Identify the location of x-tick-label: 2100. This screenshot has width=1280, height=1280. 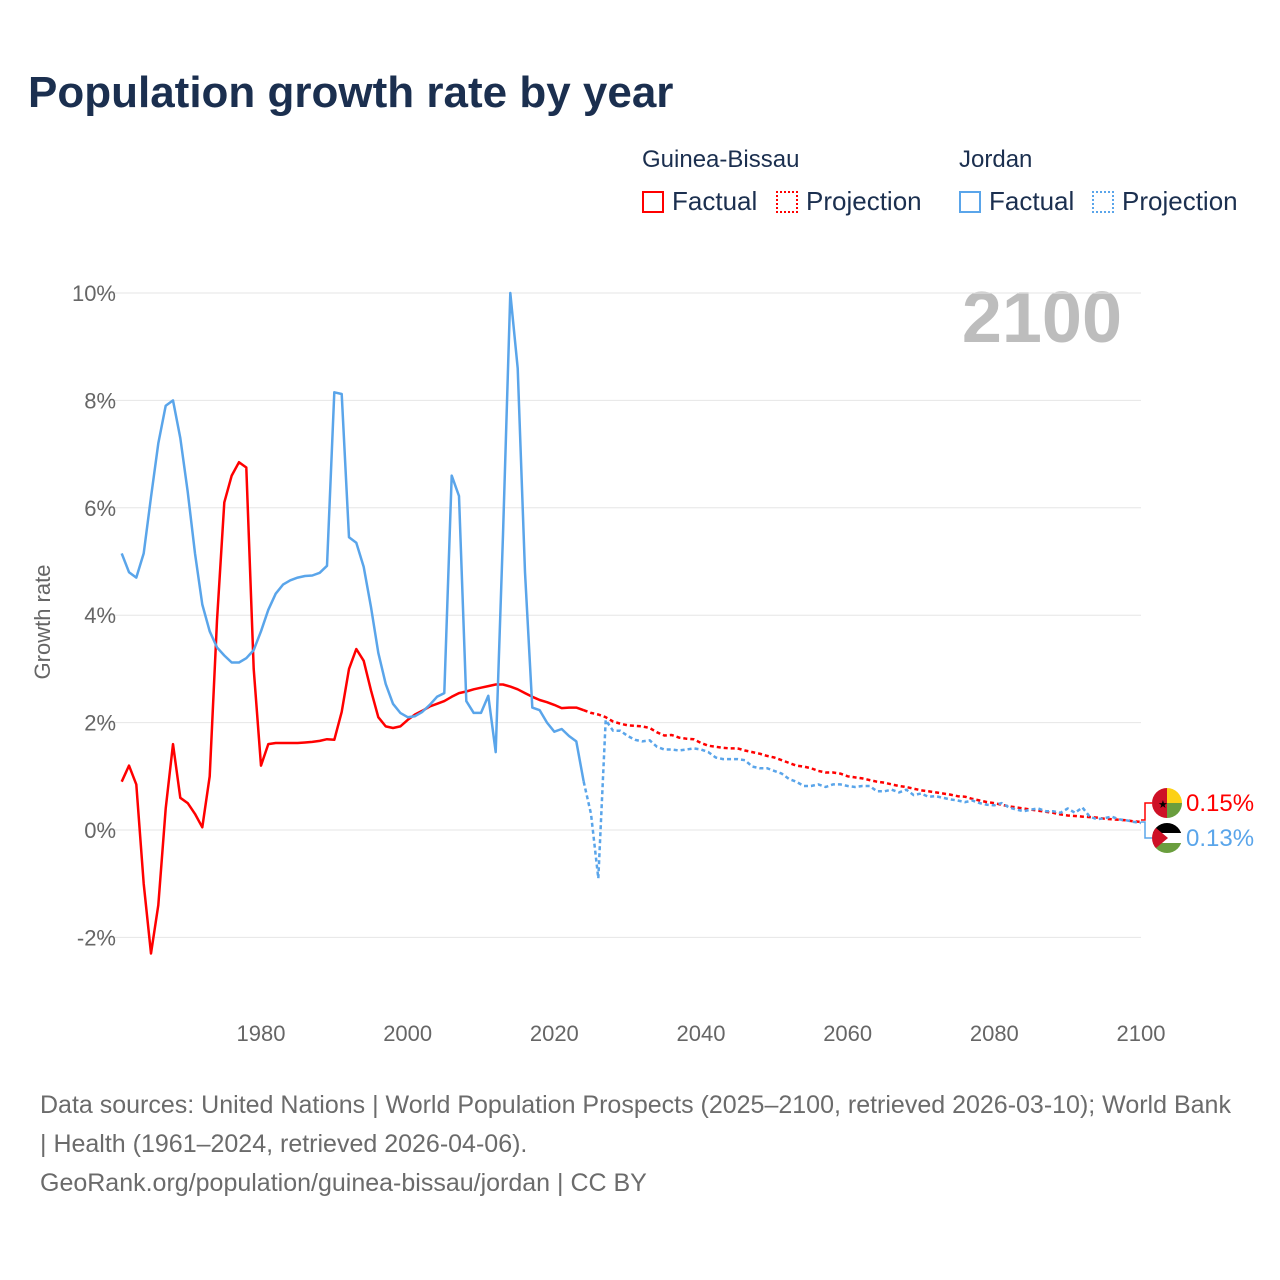
(1141, 1033).